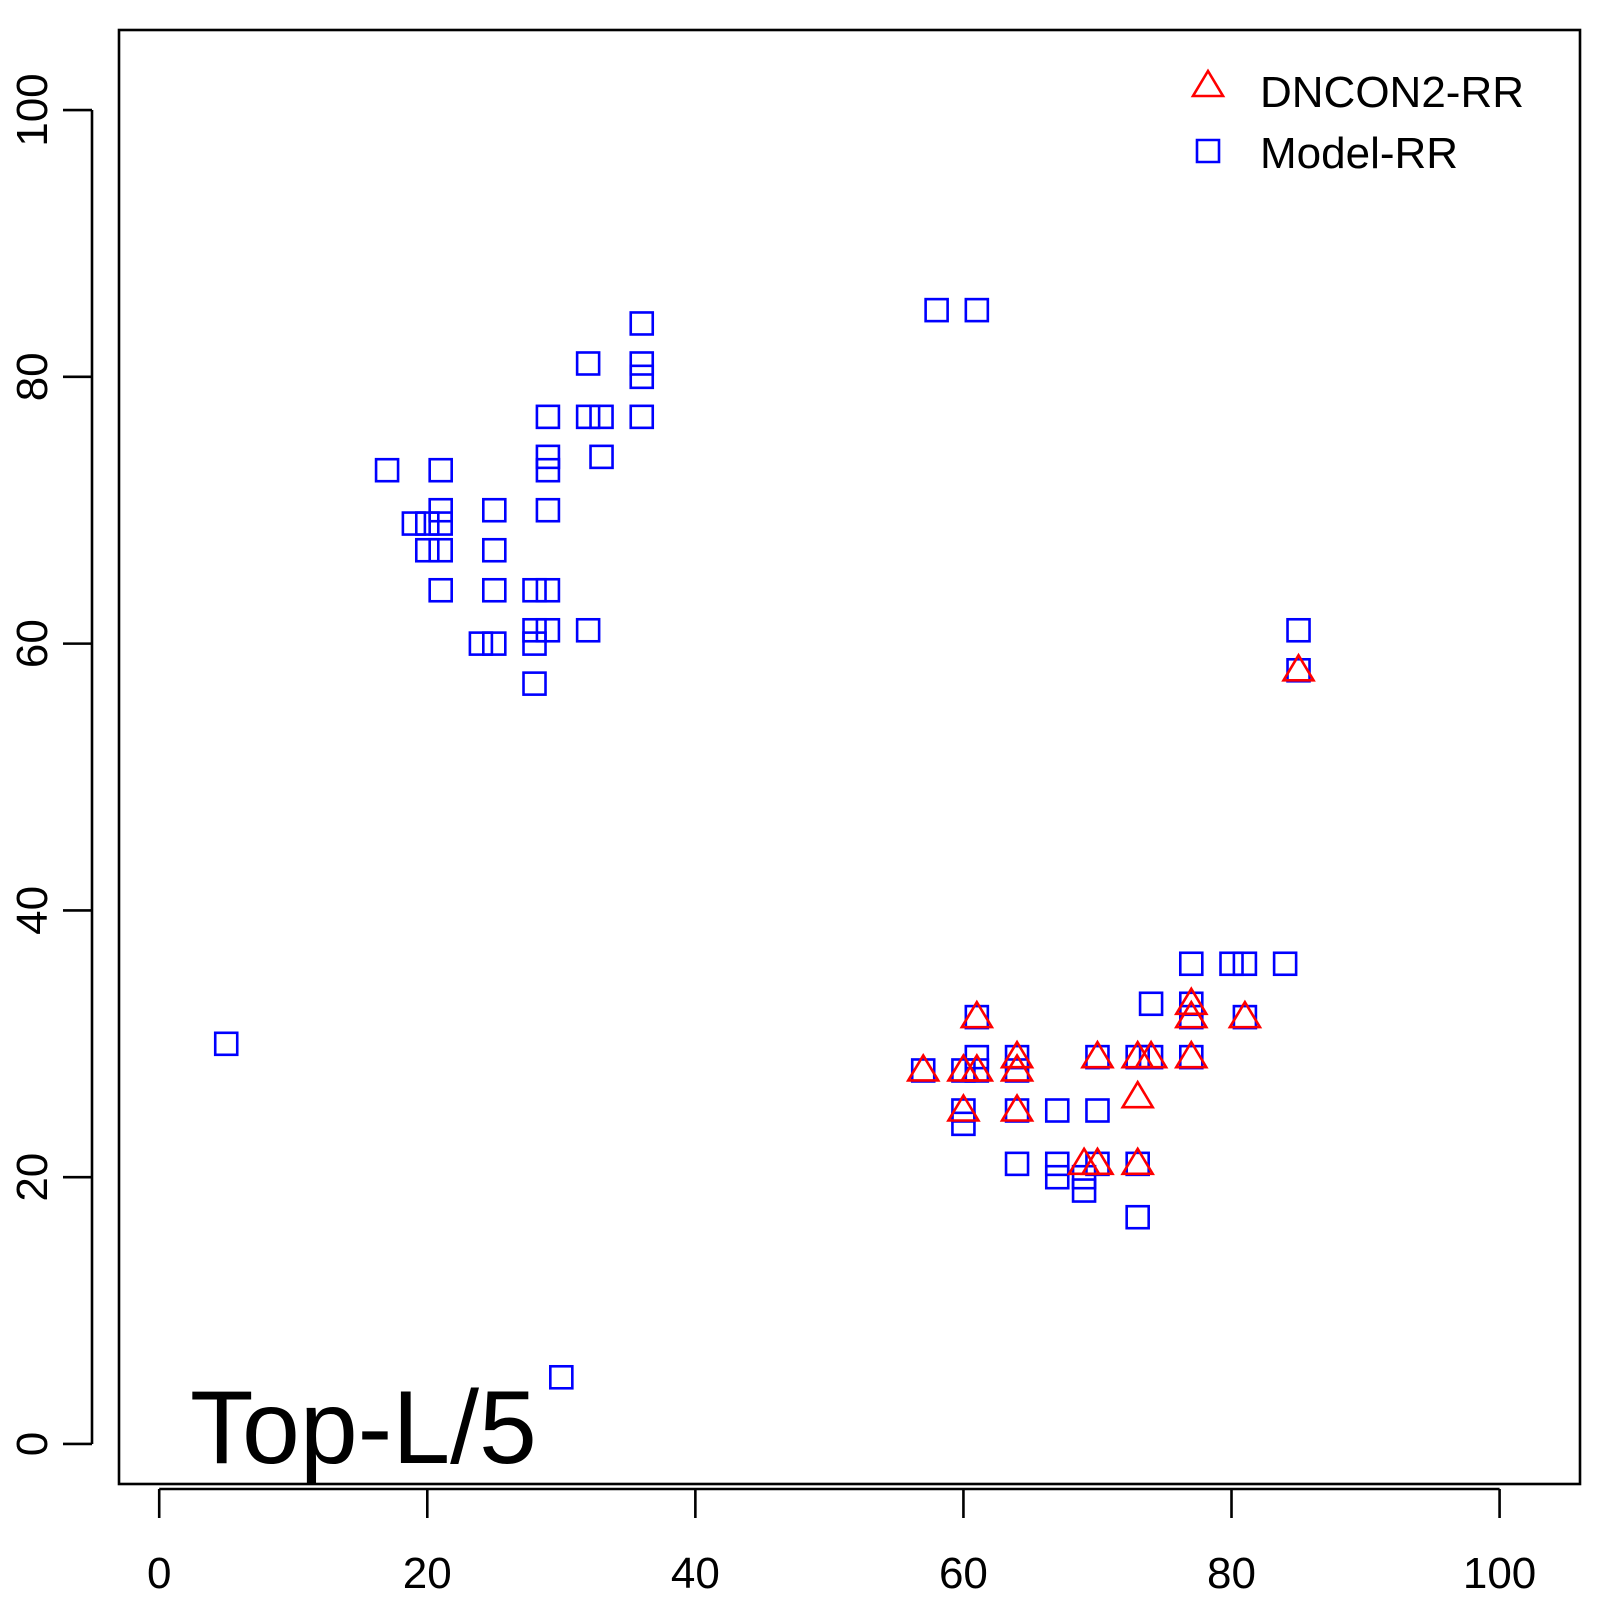 Image resolution: width=1600 pixels, height=1600 pixels. I want to click on legend-label-model-rr: Model-RR, so click(1359, 153).